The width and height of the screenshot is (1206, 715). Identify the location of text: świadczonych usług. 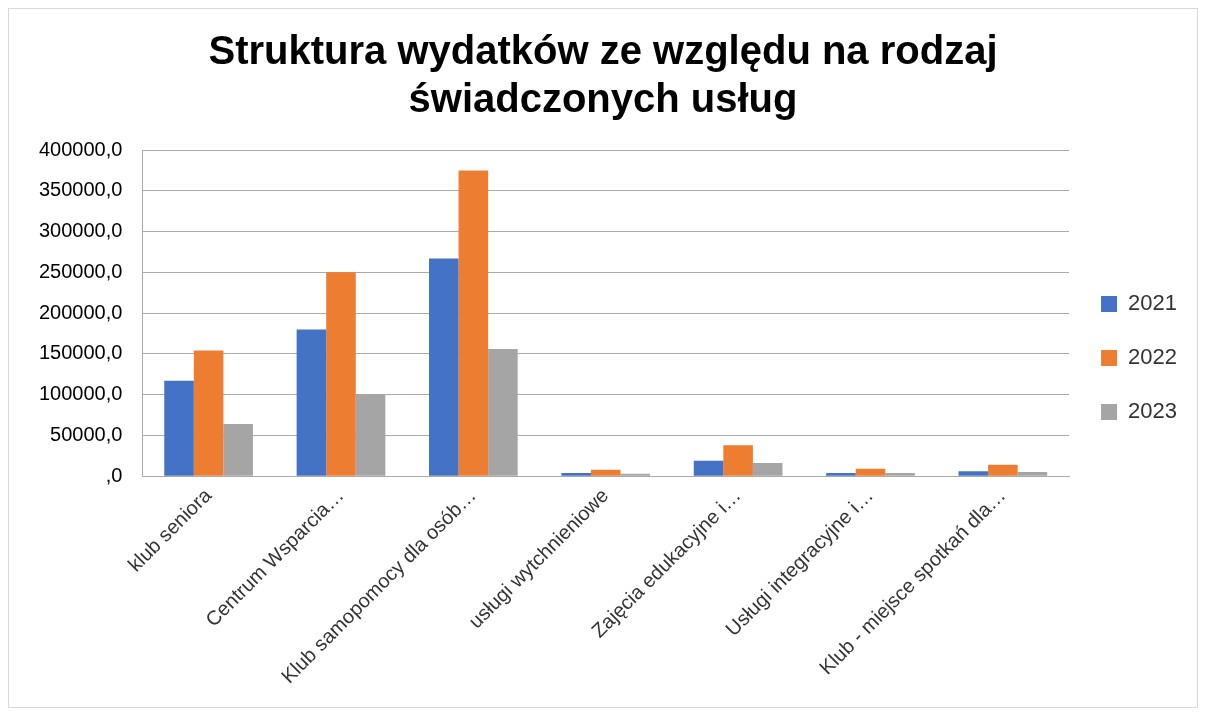
(603, 98).